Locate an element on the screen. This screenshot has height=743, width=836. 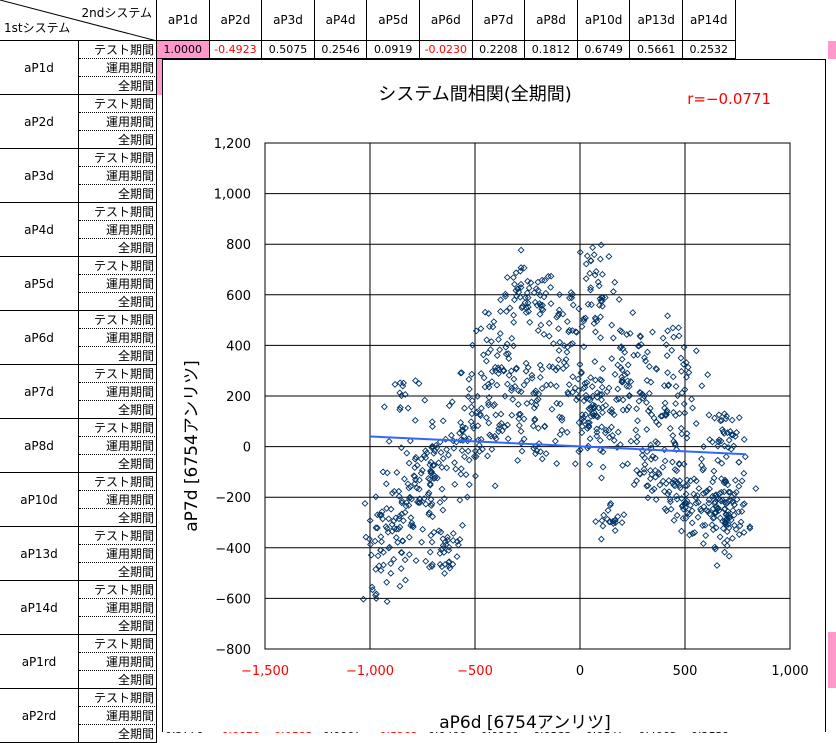
x-tick-label: −1,000 is located at coordinates (370, 671).